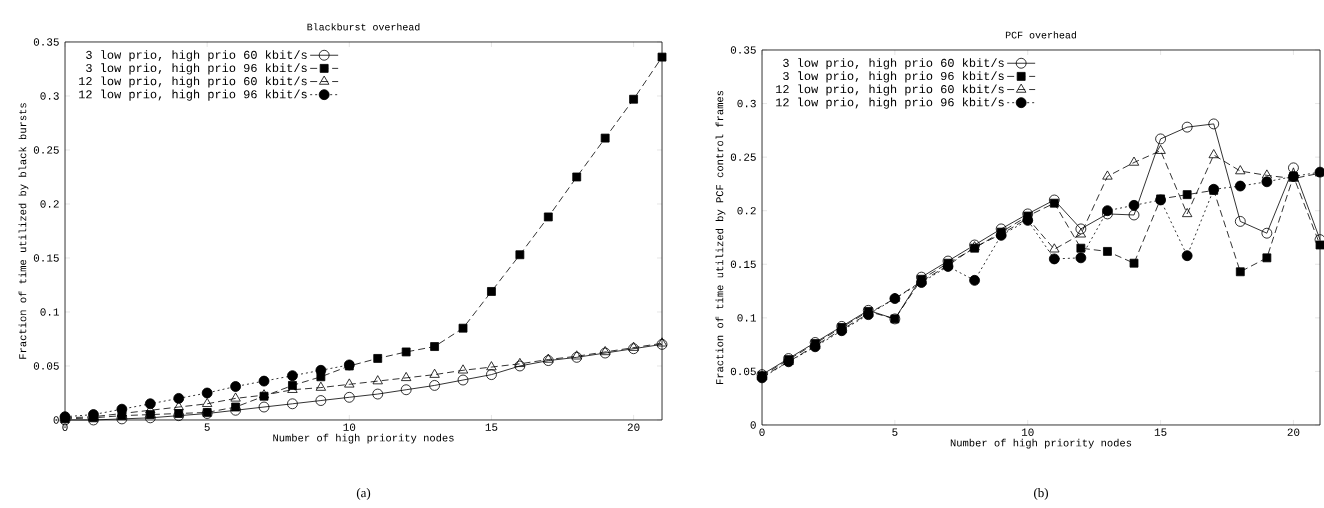 This screenshot has width=1324, height=508. Describe the element at coordinates (1041, 494) in the screenshot. I see `text: (b)` at that location.